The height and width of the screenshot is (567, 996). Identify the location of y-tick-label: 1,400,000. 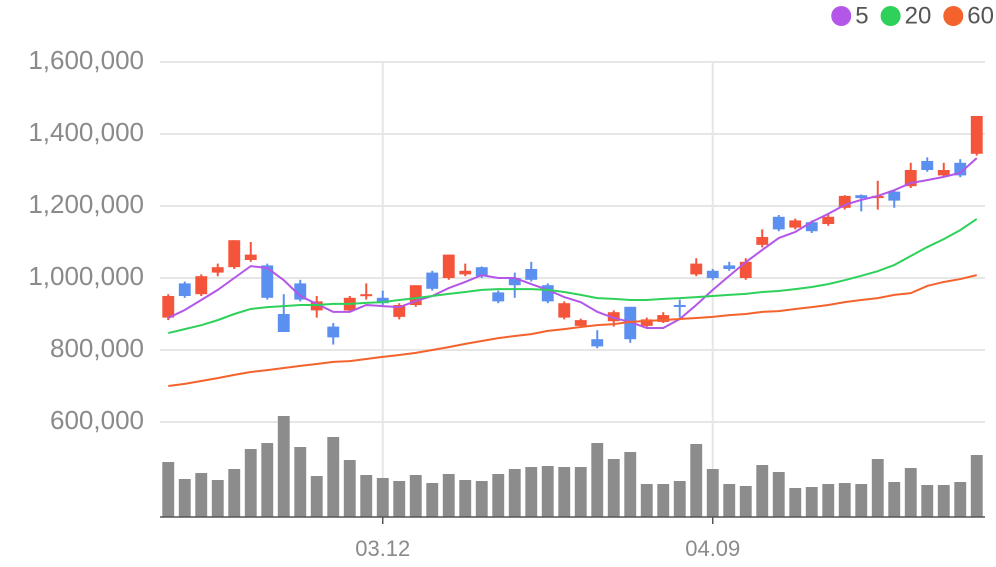
(86, 132).